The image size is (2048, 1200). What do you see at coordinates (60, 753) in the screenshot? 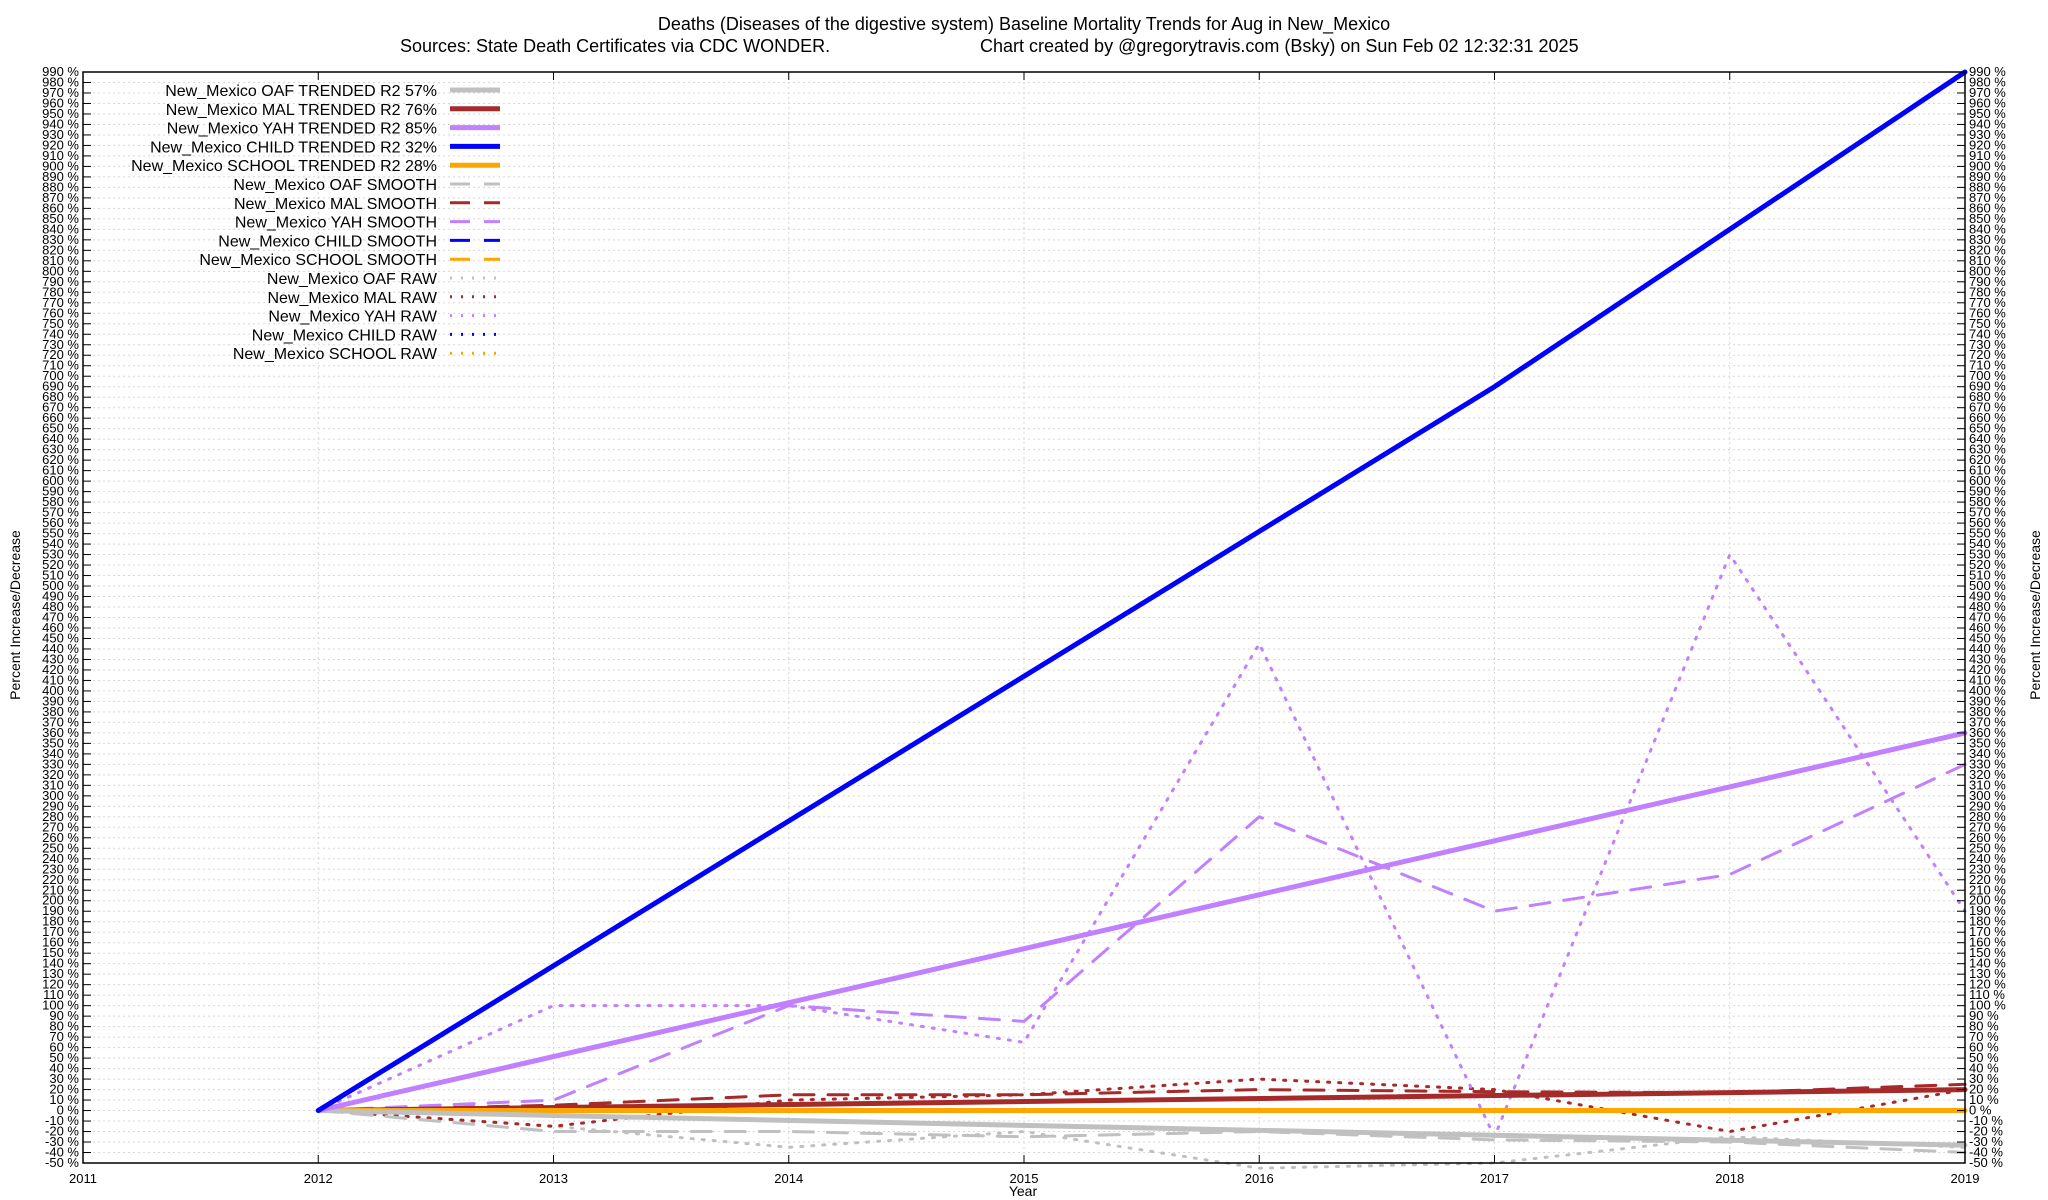
I see `y-tick-label-left: 340 %` at bounding box center [60, 753].